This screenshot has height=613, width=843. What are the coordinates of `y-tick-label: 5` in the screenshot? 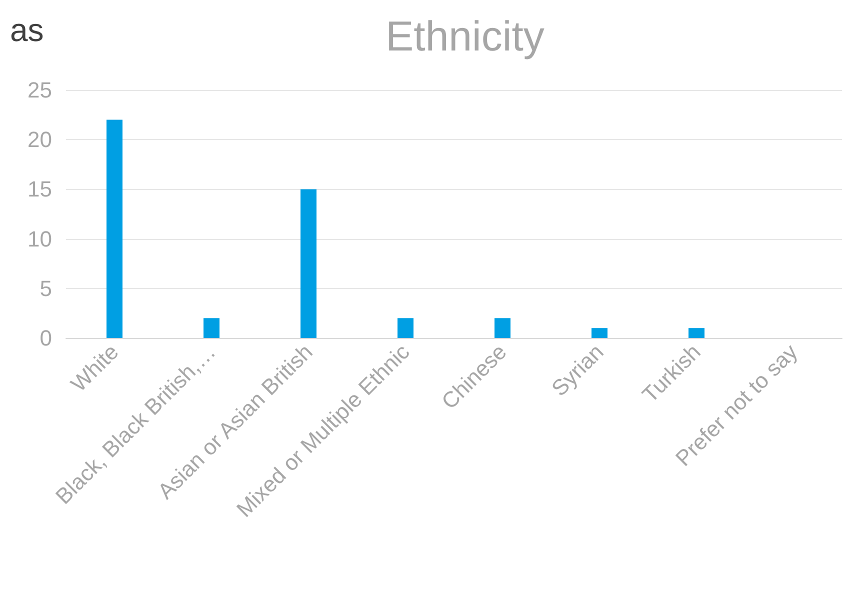 It's located at (46, 288).